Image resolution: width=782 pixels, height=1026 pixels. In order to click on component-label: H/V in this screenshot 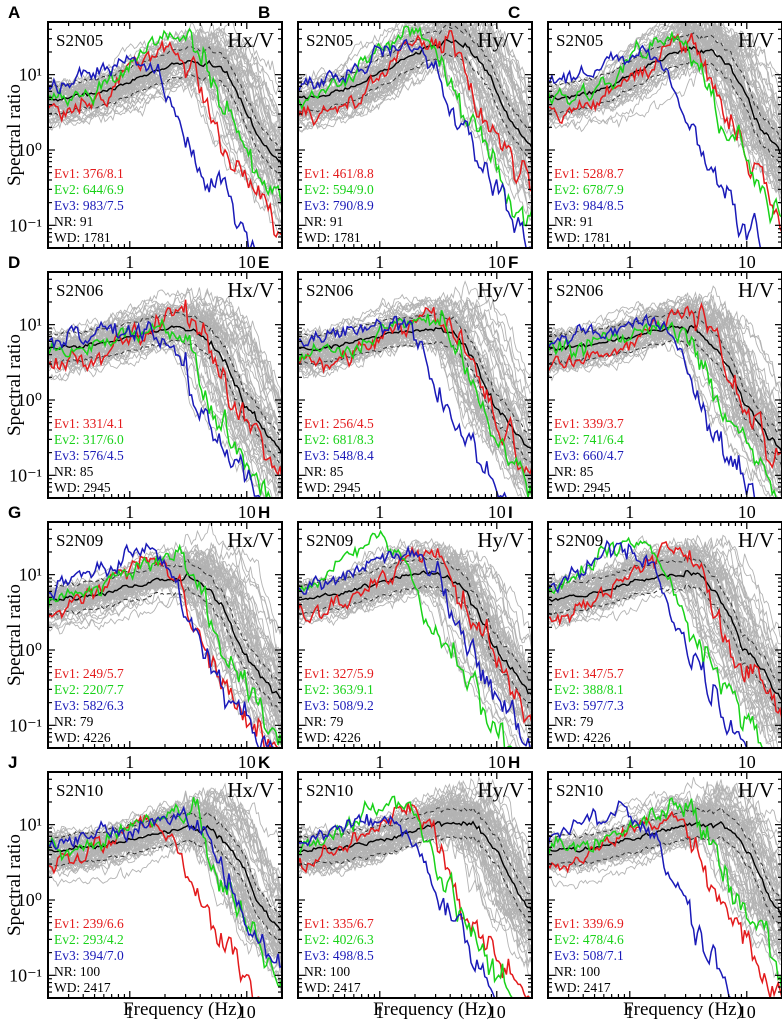, I will do `click(756, 40)`.